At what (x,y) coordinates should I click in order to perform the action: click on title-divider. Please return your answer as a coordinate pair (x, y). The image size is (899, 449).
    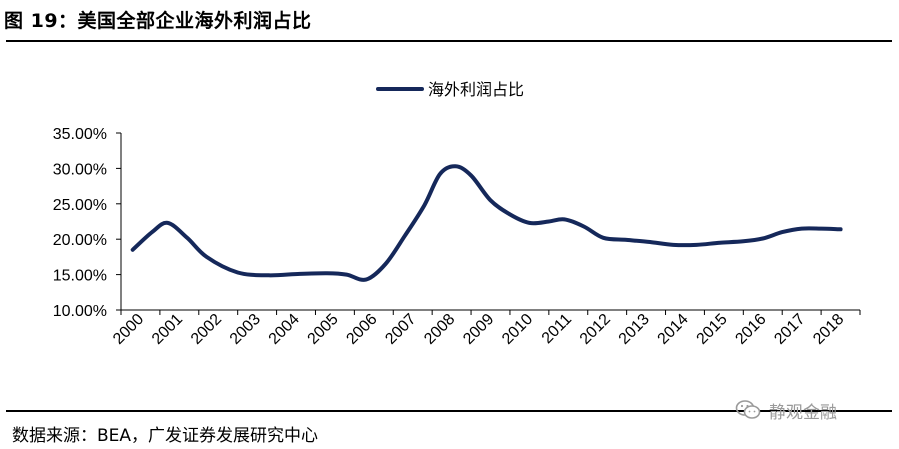
    Looking at the image, I should click on (449, 41).